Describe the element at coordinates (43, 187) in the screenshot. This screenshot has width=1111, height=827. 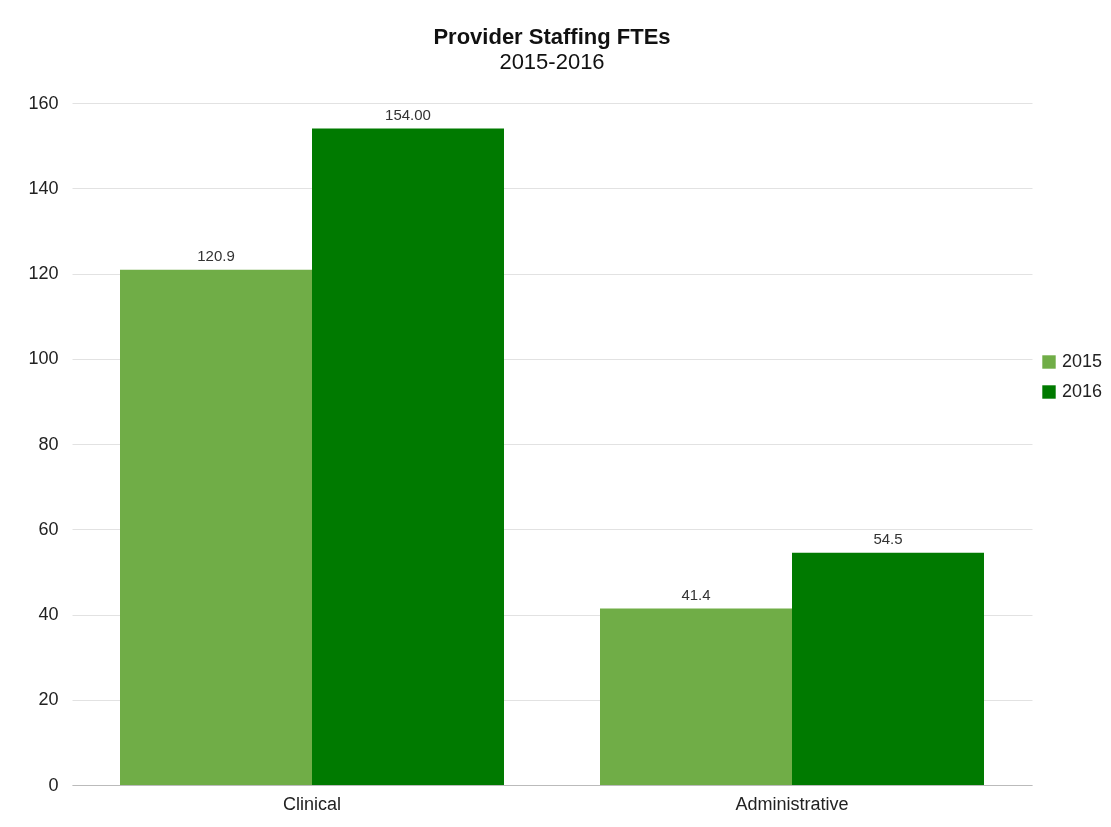
I see `y-tick-label: 140` at that location.